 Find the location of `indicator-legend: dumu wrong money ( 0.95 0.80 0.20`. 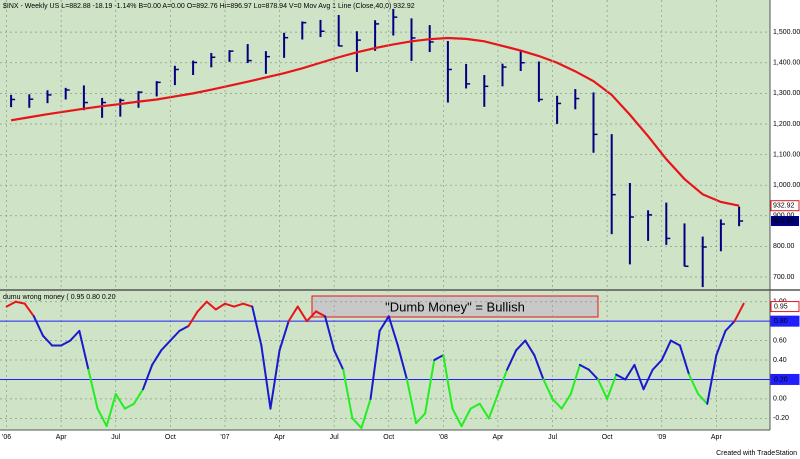

indicator-legend: dumu wrong money ( 0.95 0.80 0.20 is located at coordinates (59, 297).